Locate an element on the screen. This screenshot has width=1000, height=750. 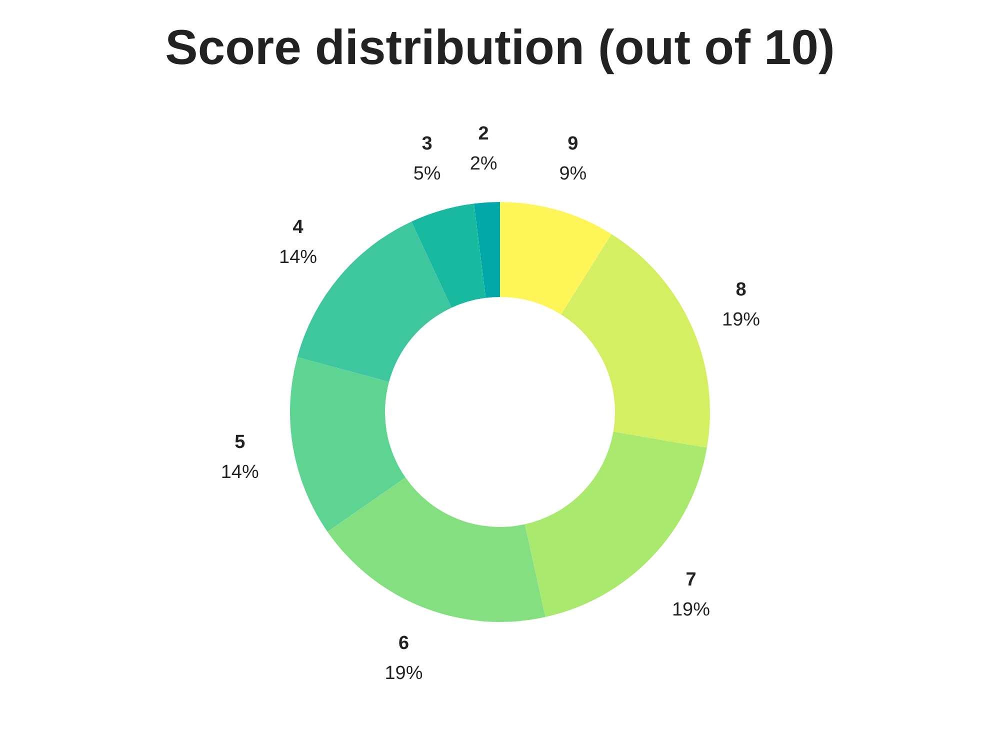
slice-label: 9 is located at coordinates (573, 143).